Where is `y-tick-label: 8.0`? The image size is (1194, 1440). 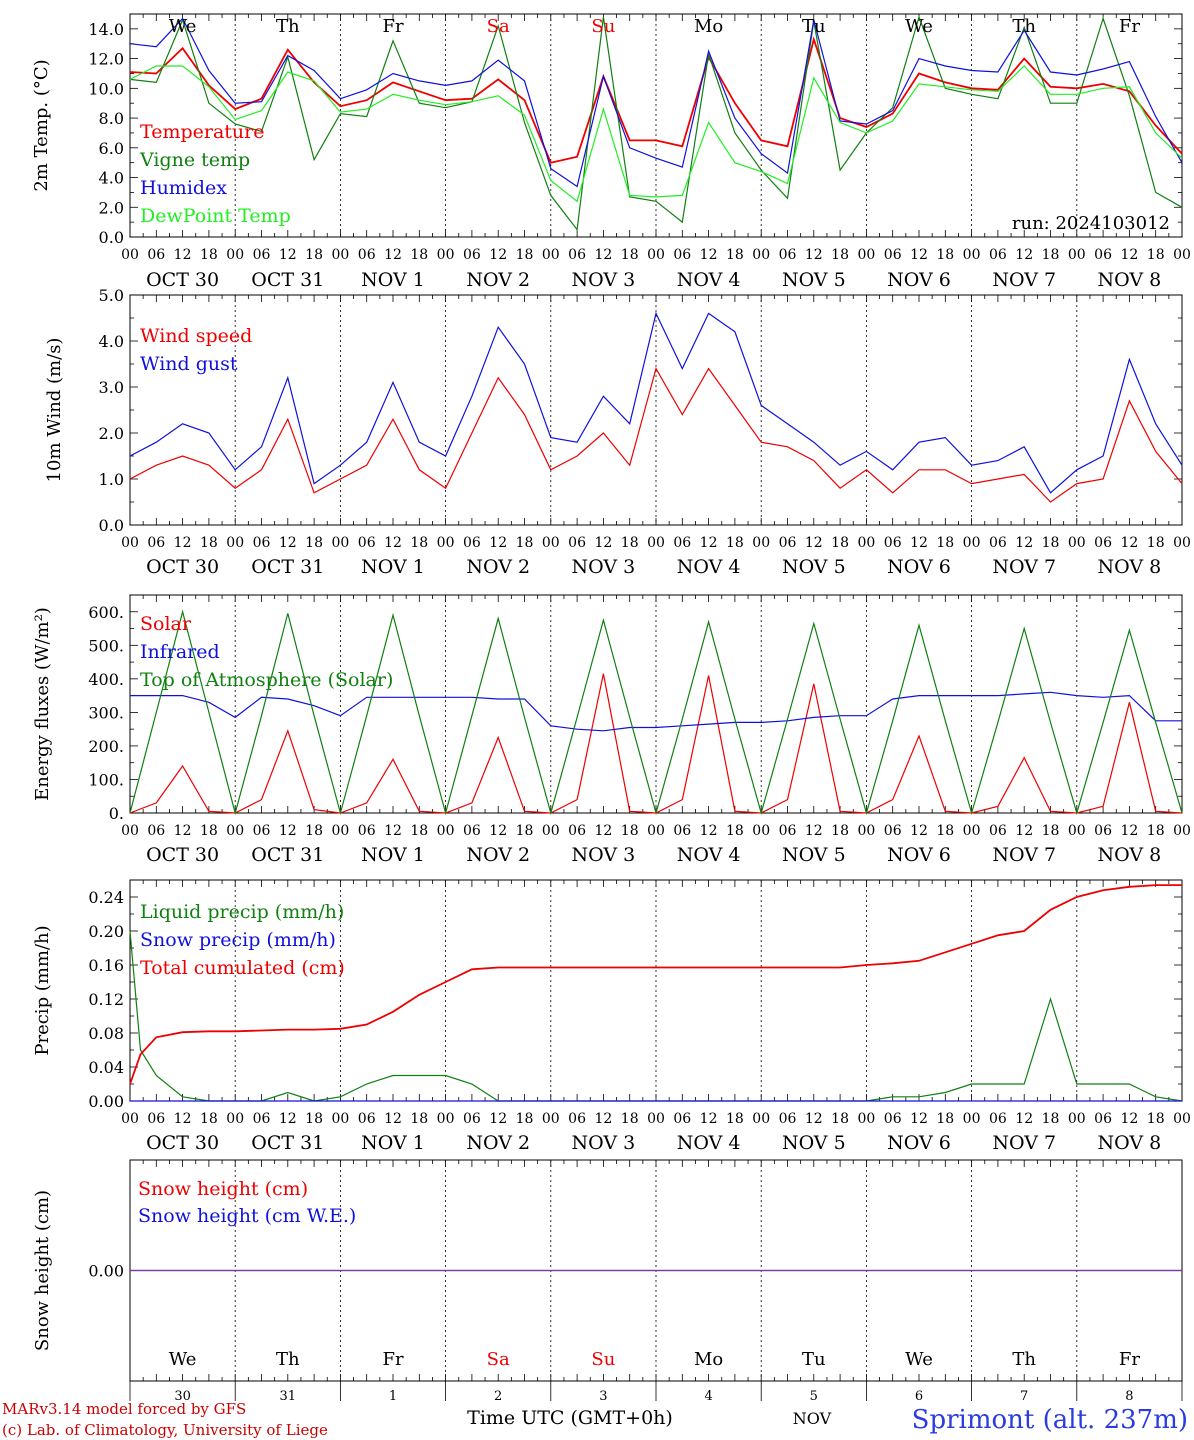 y-tick-label: 8.0 is located at coordinates (111, 118).